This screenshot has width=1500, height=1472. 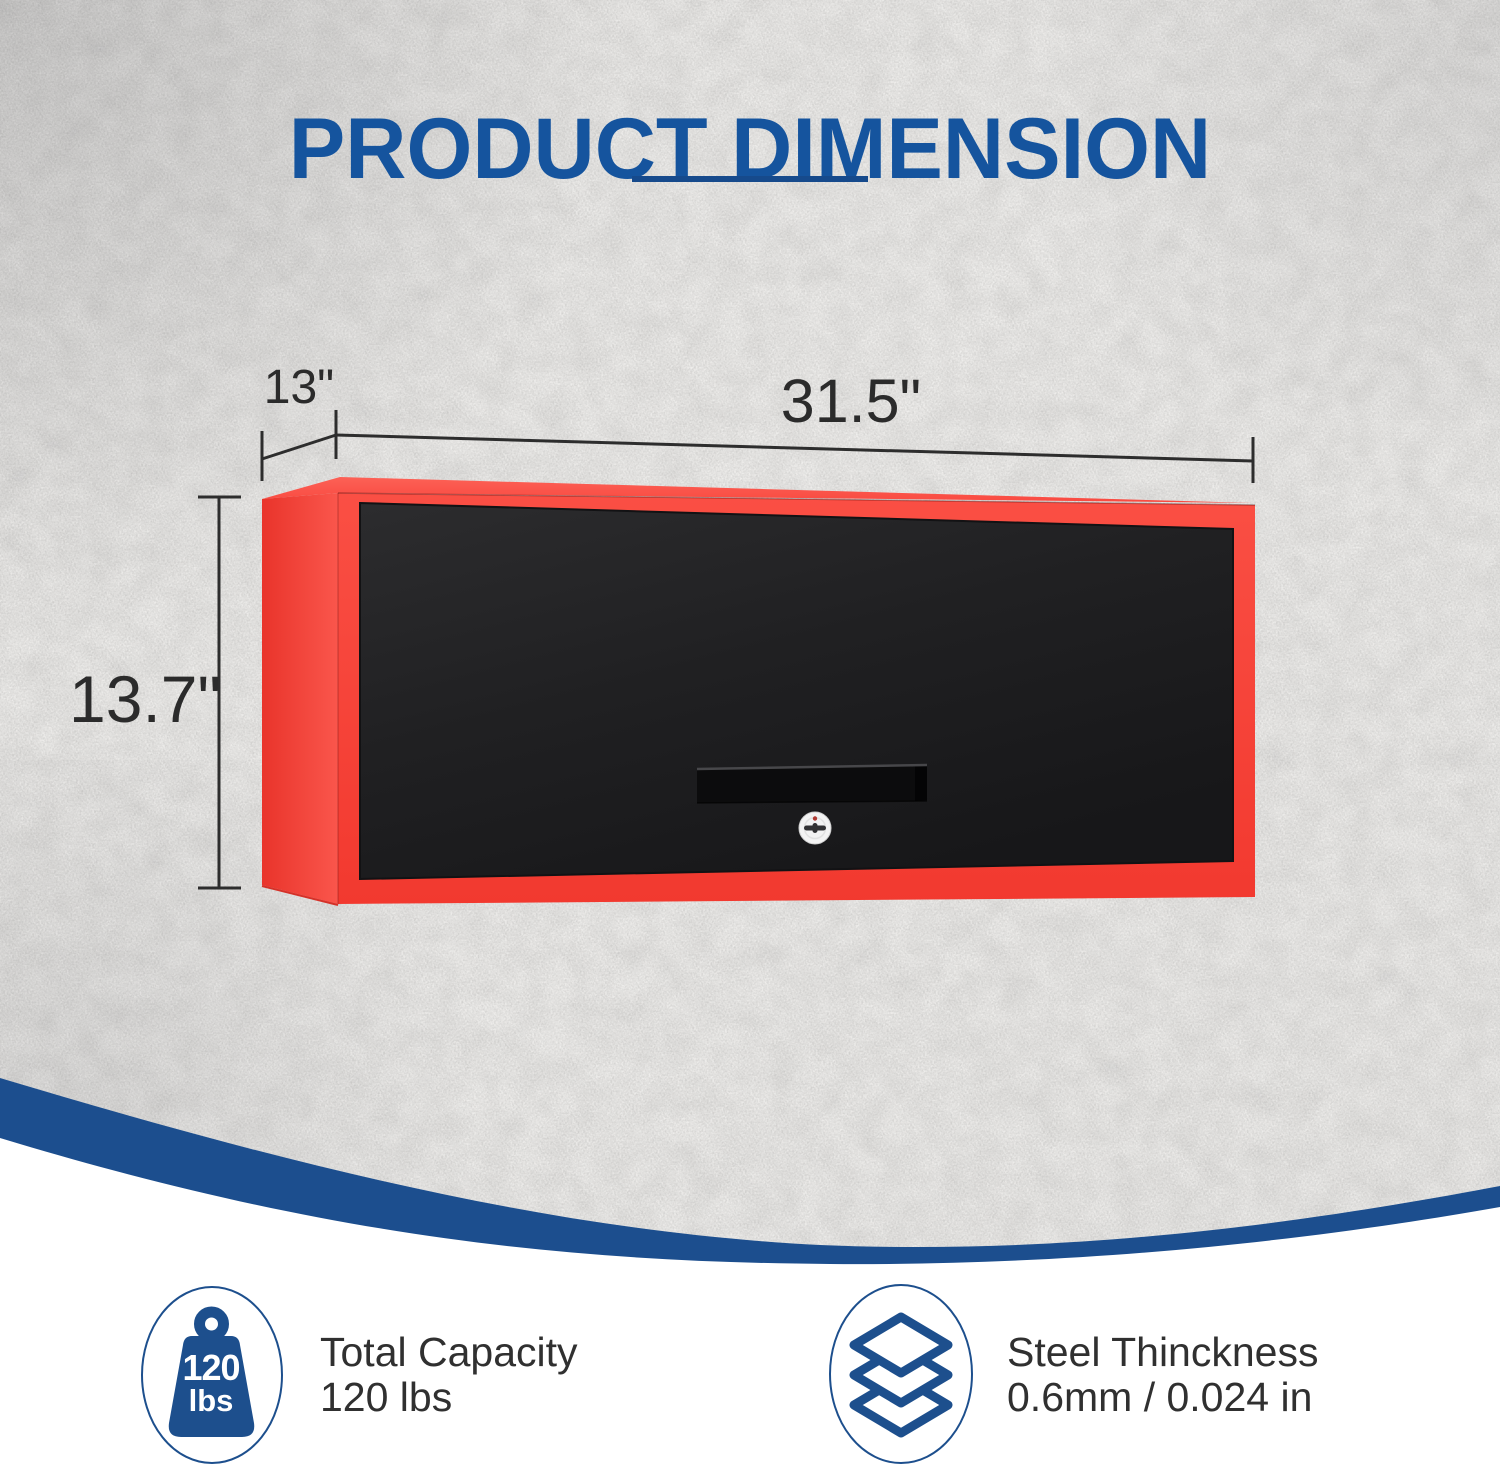 What do you see at coordinates (211, 1400) in the screenshot?
I see `weight-icon-unit: lbs` at bounding box center [211, 1400].